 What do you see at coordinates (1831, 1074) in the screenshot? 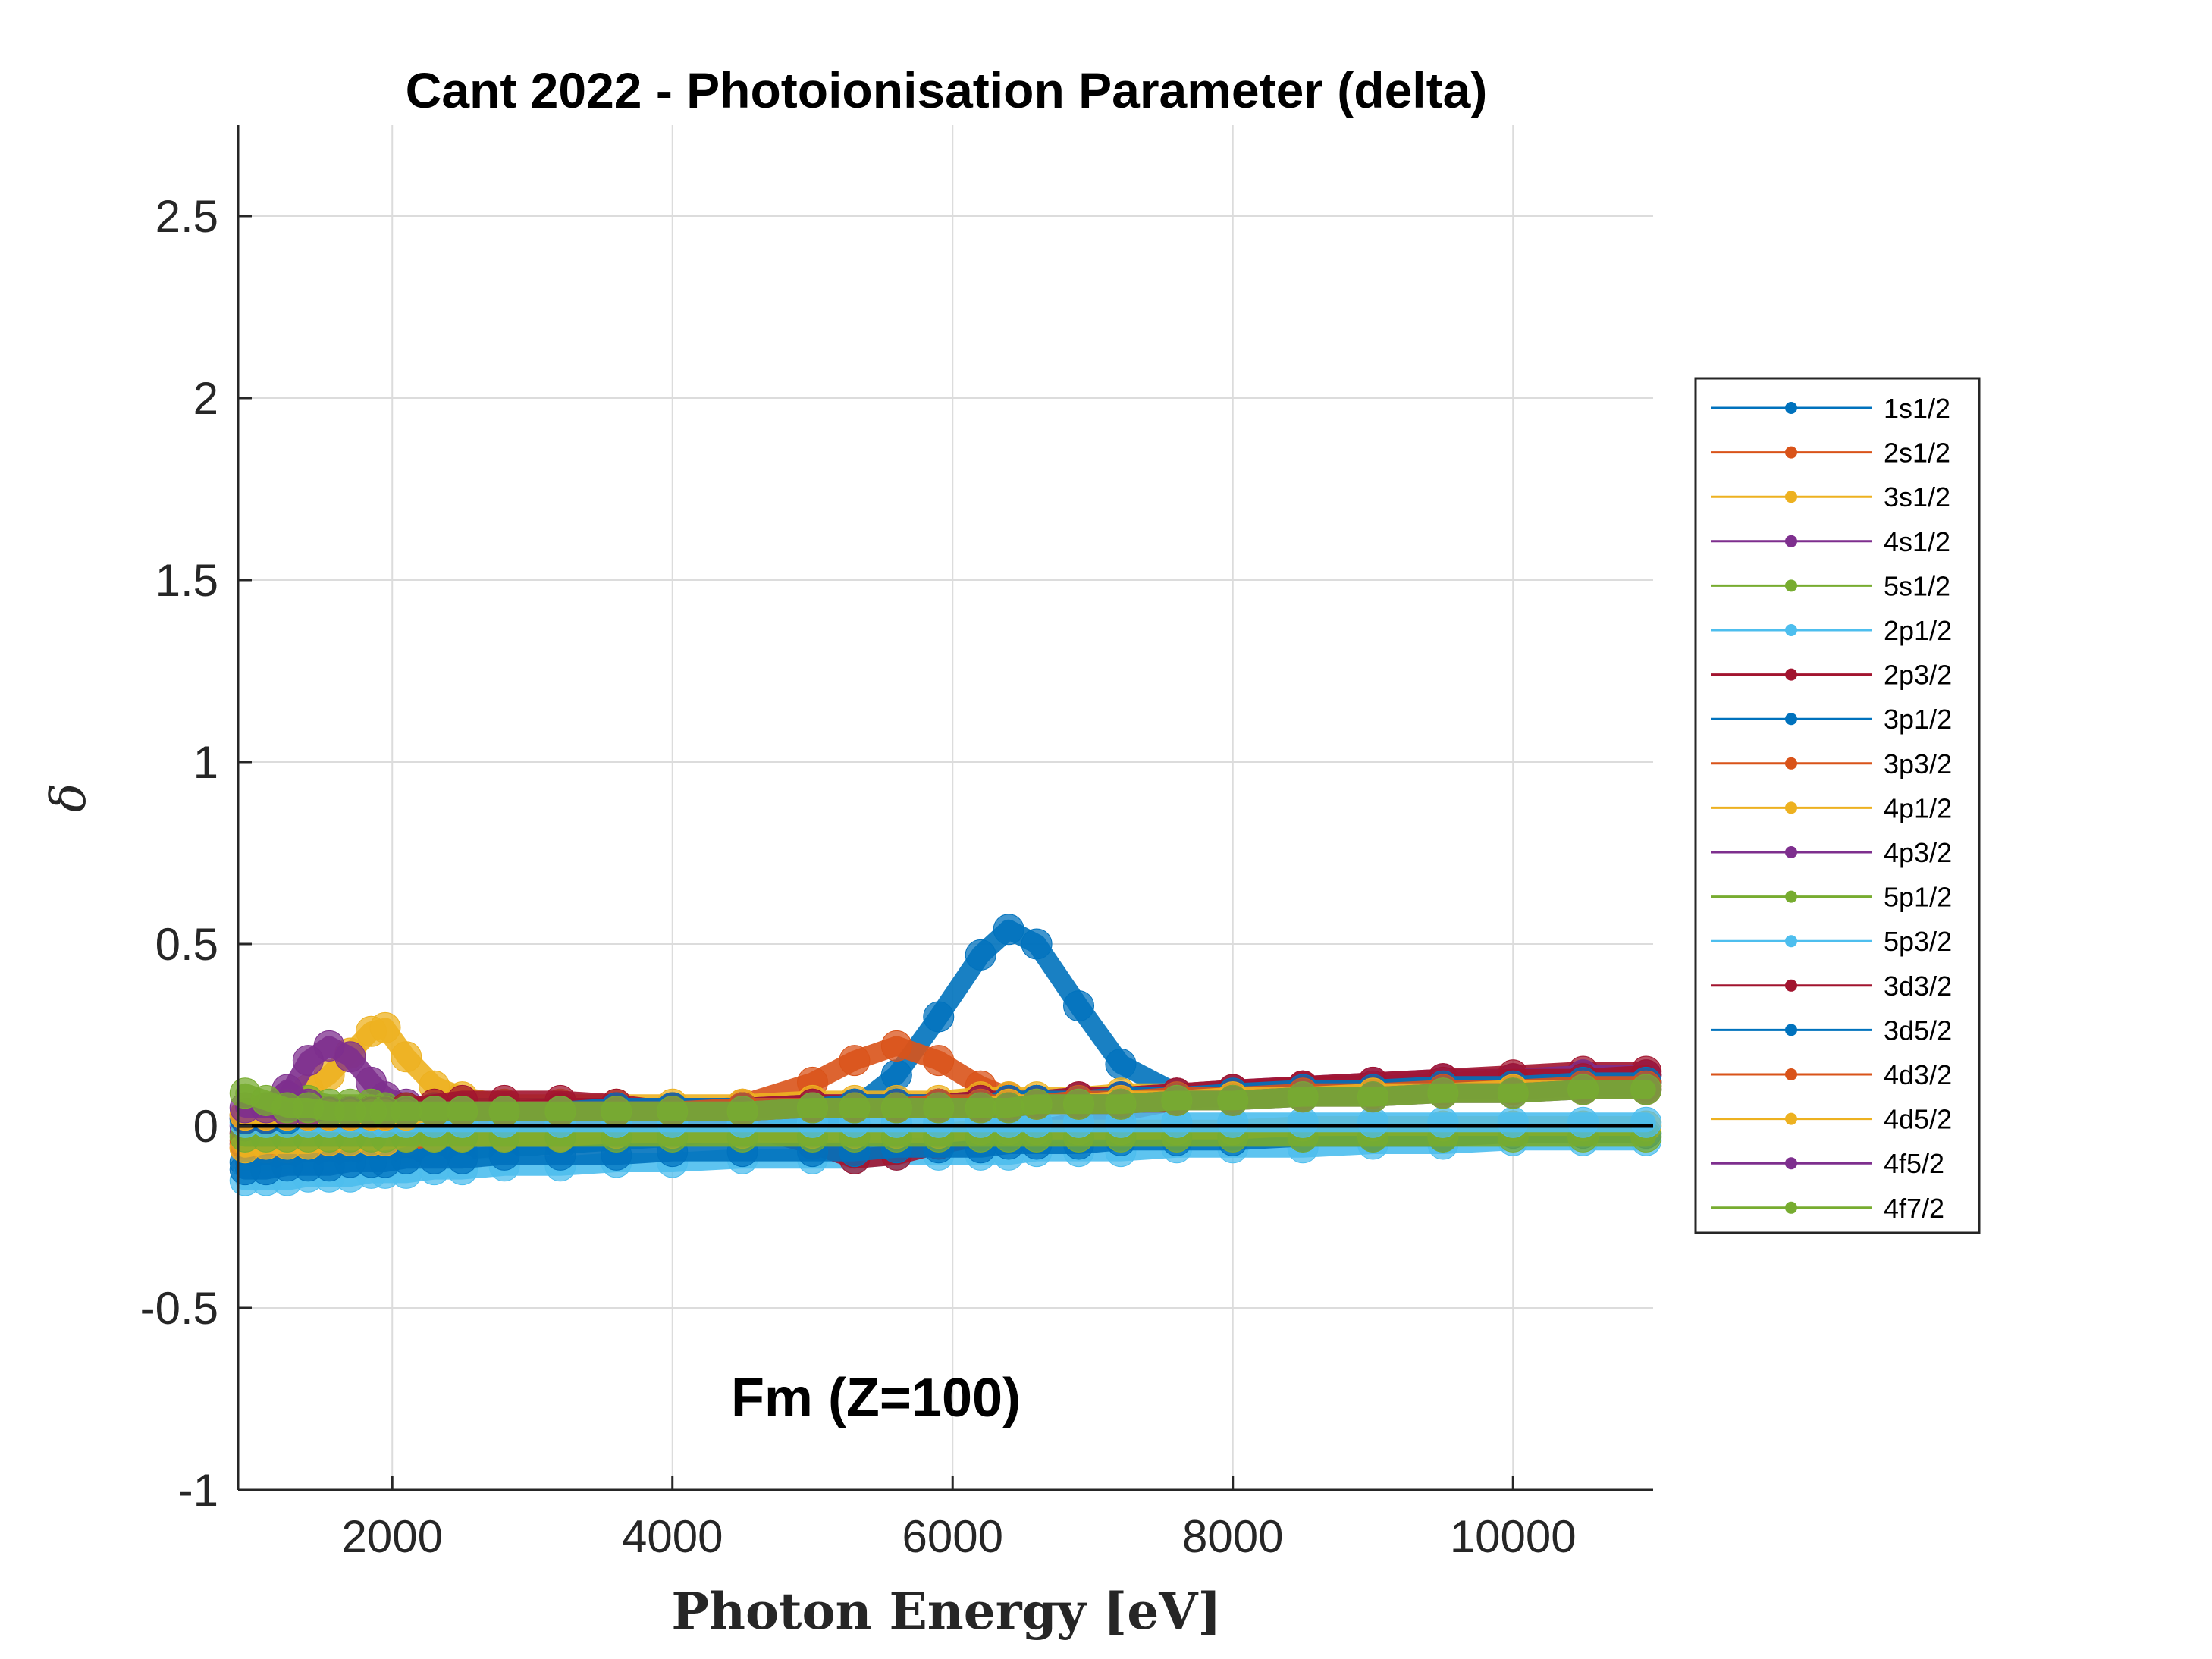
I see `legend-item-4d3/2: 4d3/2` at bounding box center [1831, 1074].